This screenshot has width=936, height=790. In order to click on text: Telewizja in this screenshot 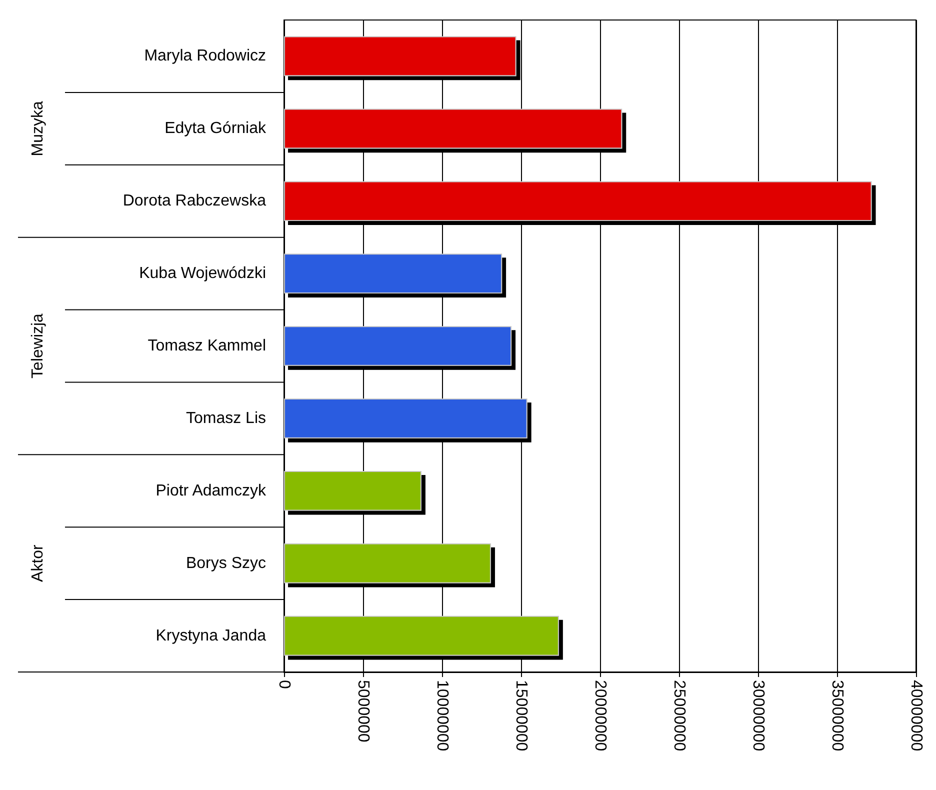, I will do `click(38, 345)`.